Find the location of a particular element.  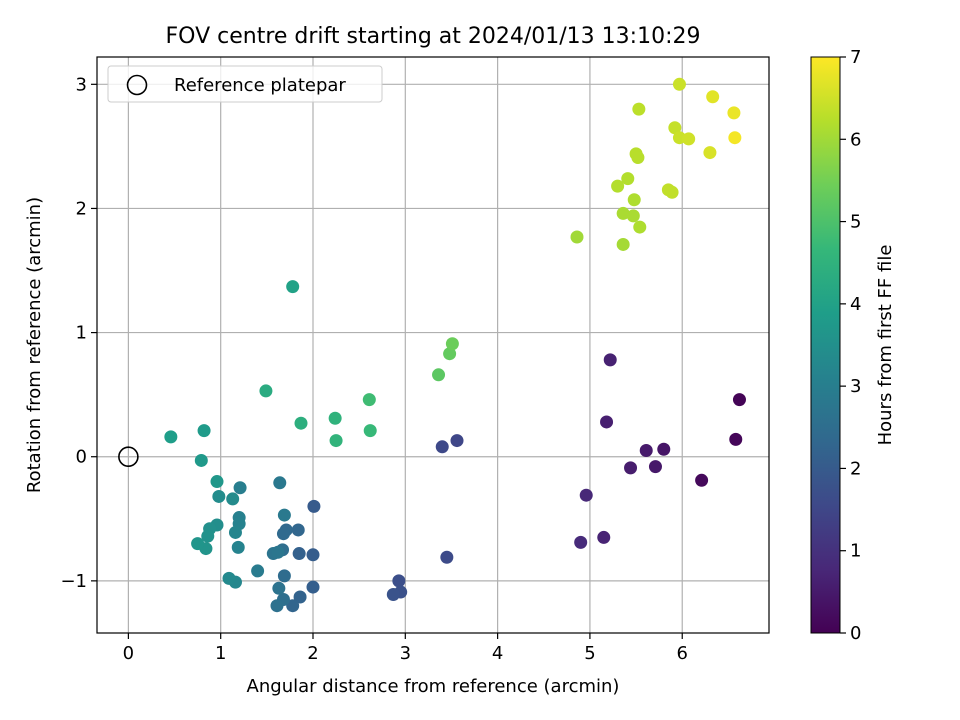

colorbar-gradient is located at coordinates (825, 345).